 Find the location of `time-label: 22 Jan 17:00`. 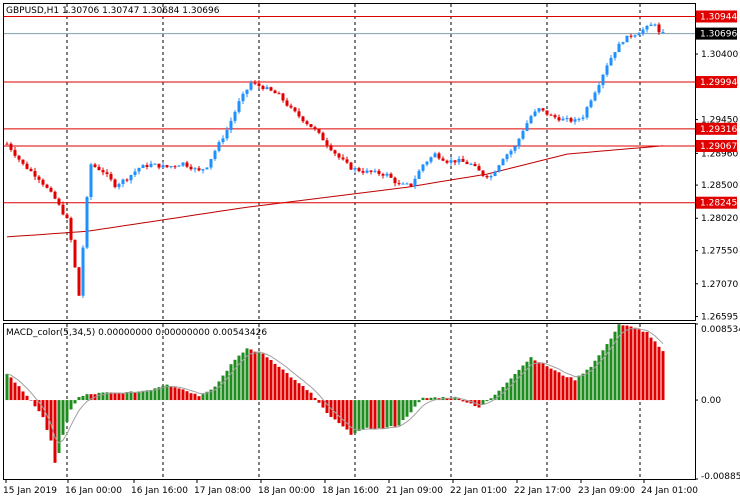

time-label: 22 Jan 17:00 is located at coordinates (542, 491).